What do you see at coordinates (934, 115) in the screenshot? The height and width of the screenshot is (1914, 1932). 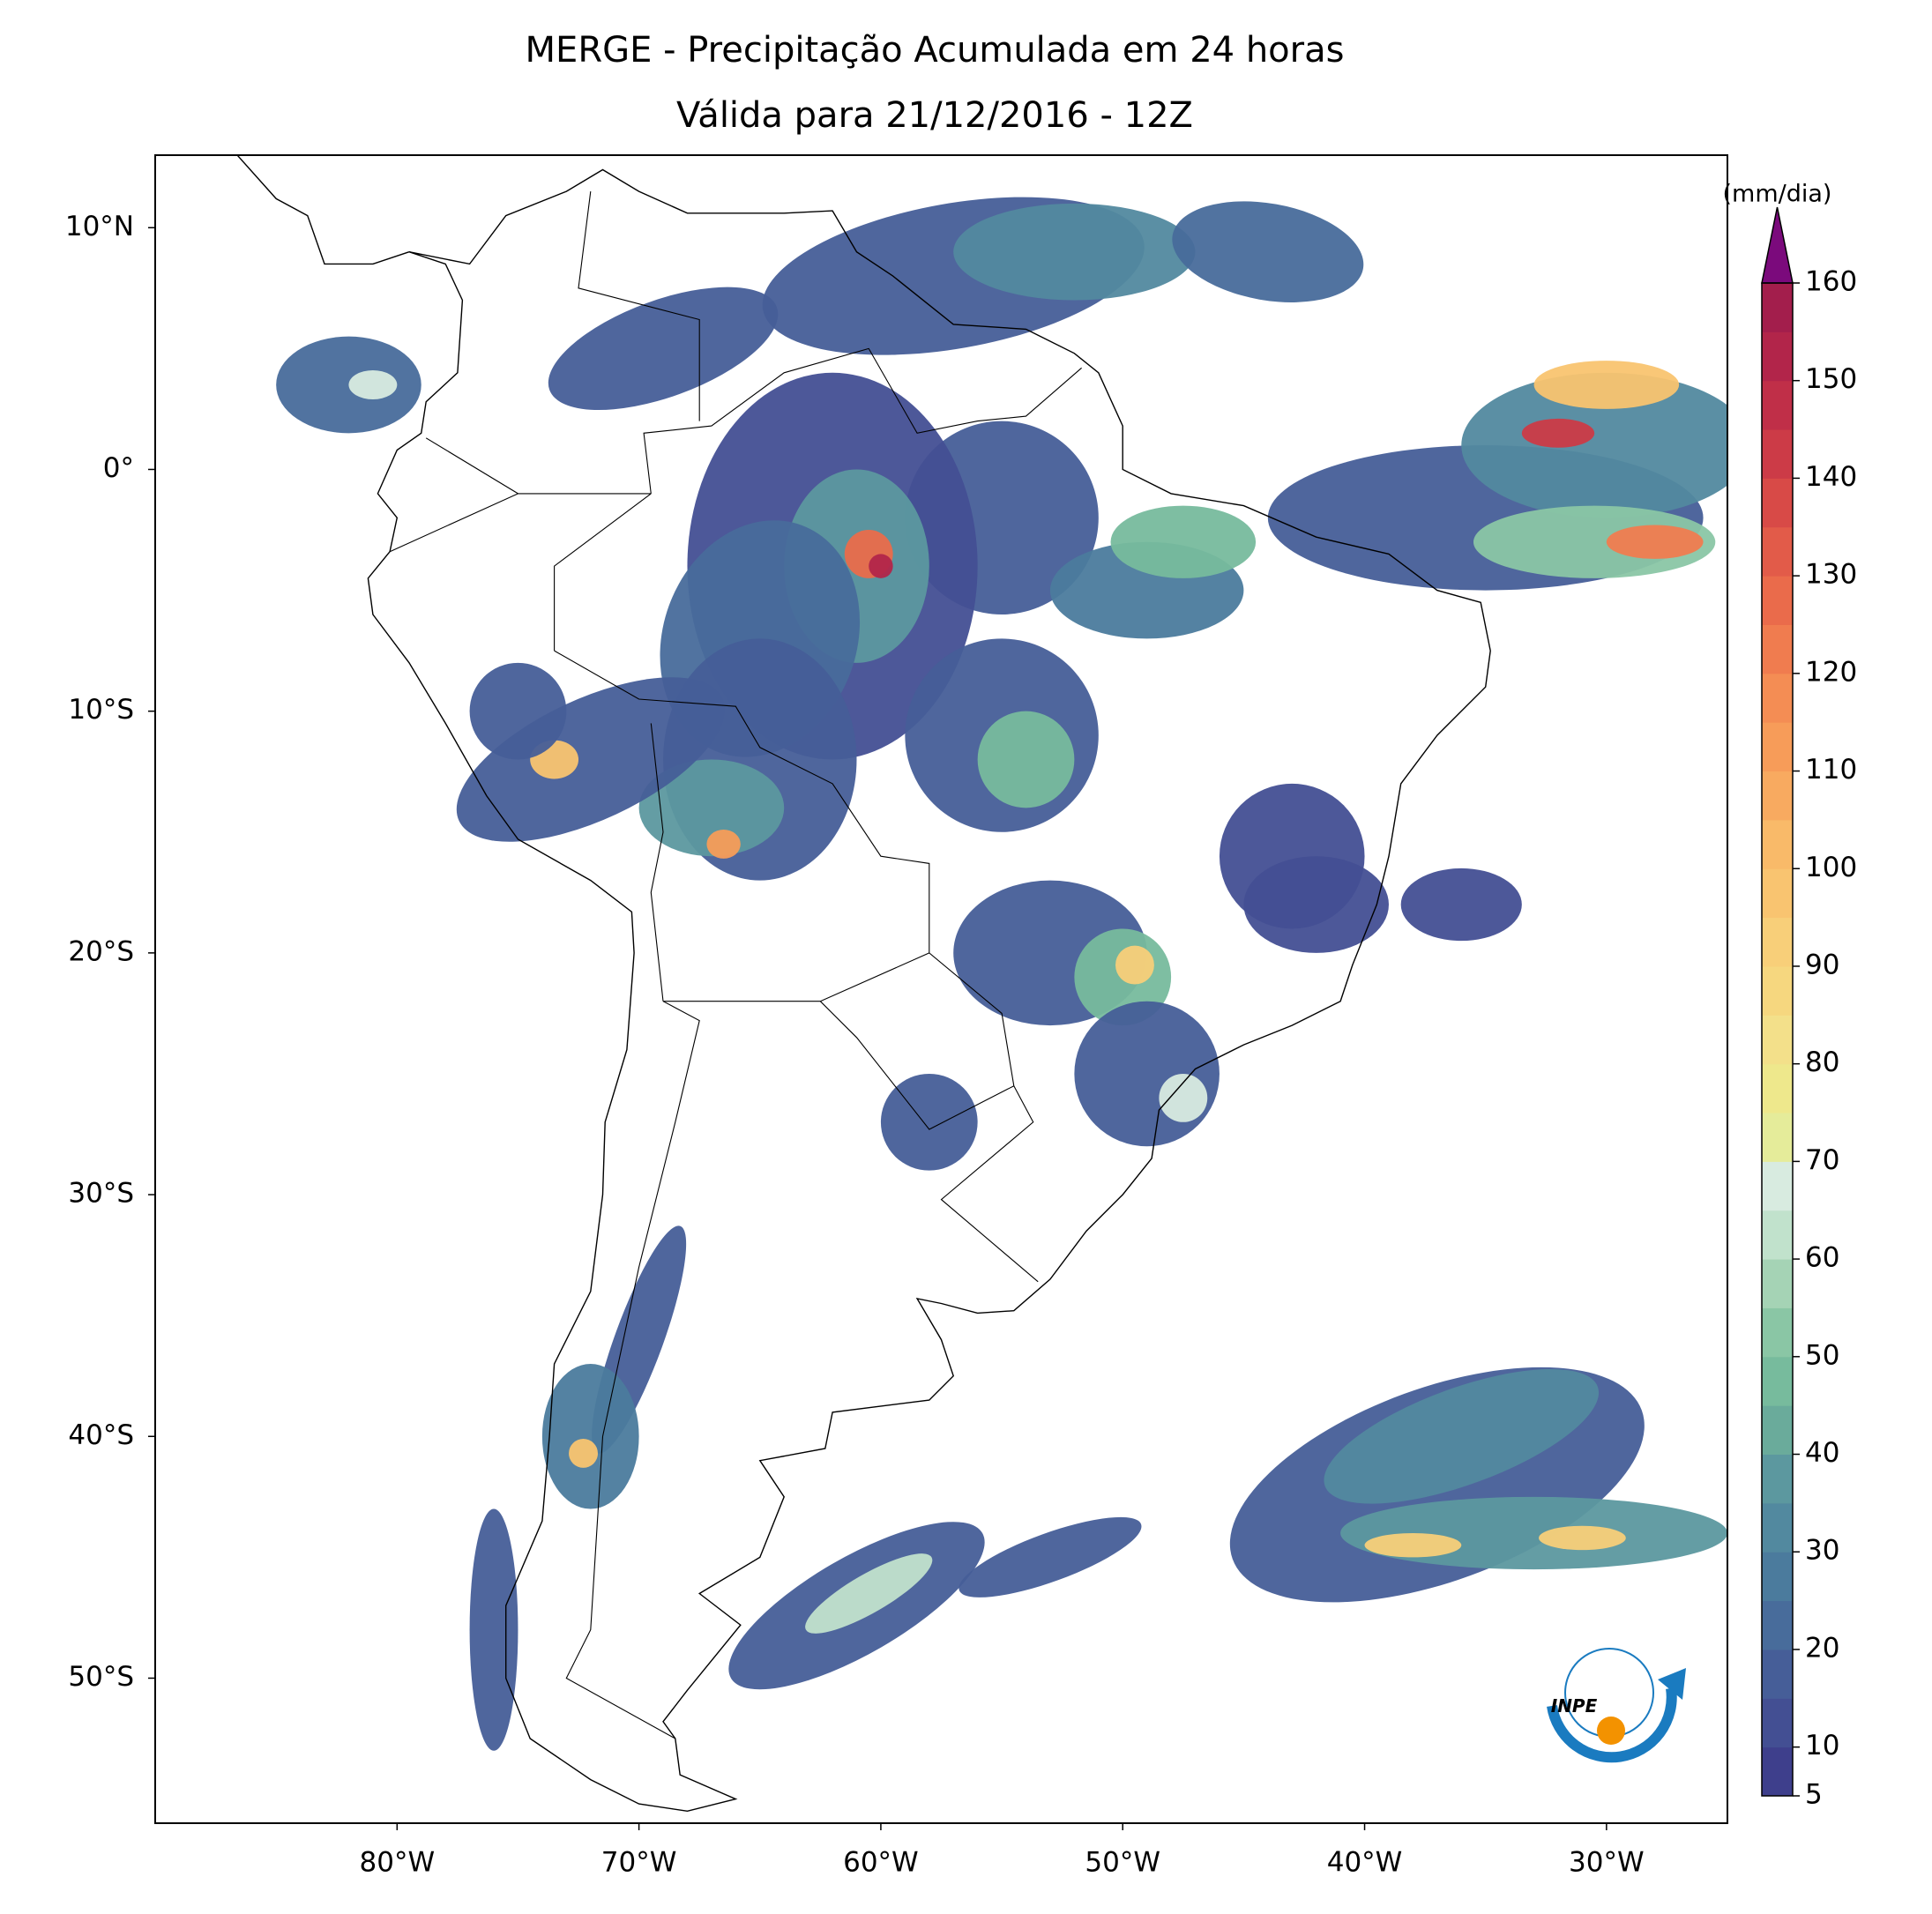 I see `subtitle: Válida para 21/12/2016 - 12Z` at bounding box center [934, 115].